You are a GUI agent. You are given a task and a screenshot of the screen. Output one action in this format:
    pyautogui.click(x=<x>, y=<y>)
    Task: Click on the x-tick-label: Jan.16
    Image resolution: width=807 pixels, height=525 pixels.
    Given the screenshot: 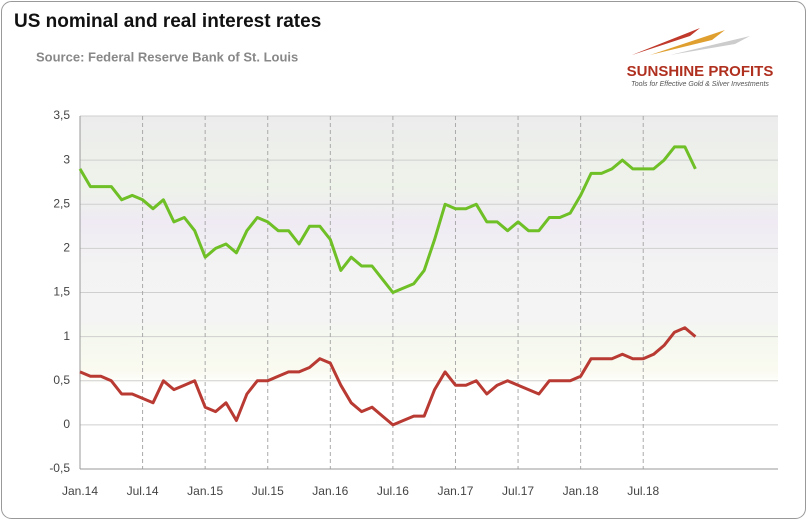 What is the action you would take?
    pyautogui.click(x=330, y=491)
    